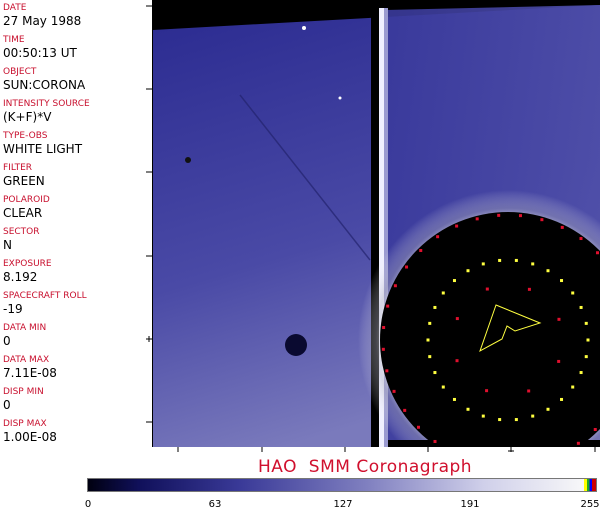 This screenshot has height=512, width=600. Describe the element at coordinates (343, 504) in the screenshot. I see `colorbar-tick: 127` at that location.